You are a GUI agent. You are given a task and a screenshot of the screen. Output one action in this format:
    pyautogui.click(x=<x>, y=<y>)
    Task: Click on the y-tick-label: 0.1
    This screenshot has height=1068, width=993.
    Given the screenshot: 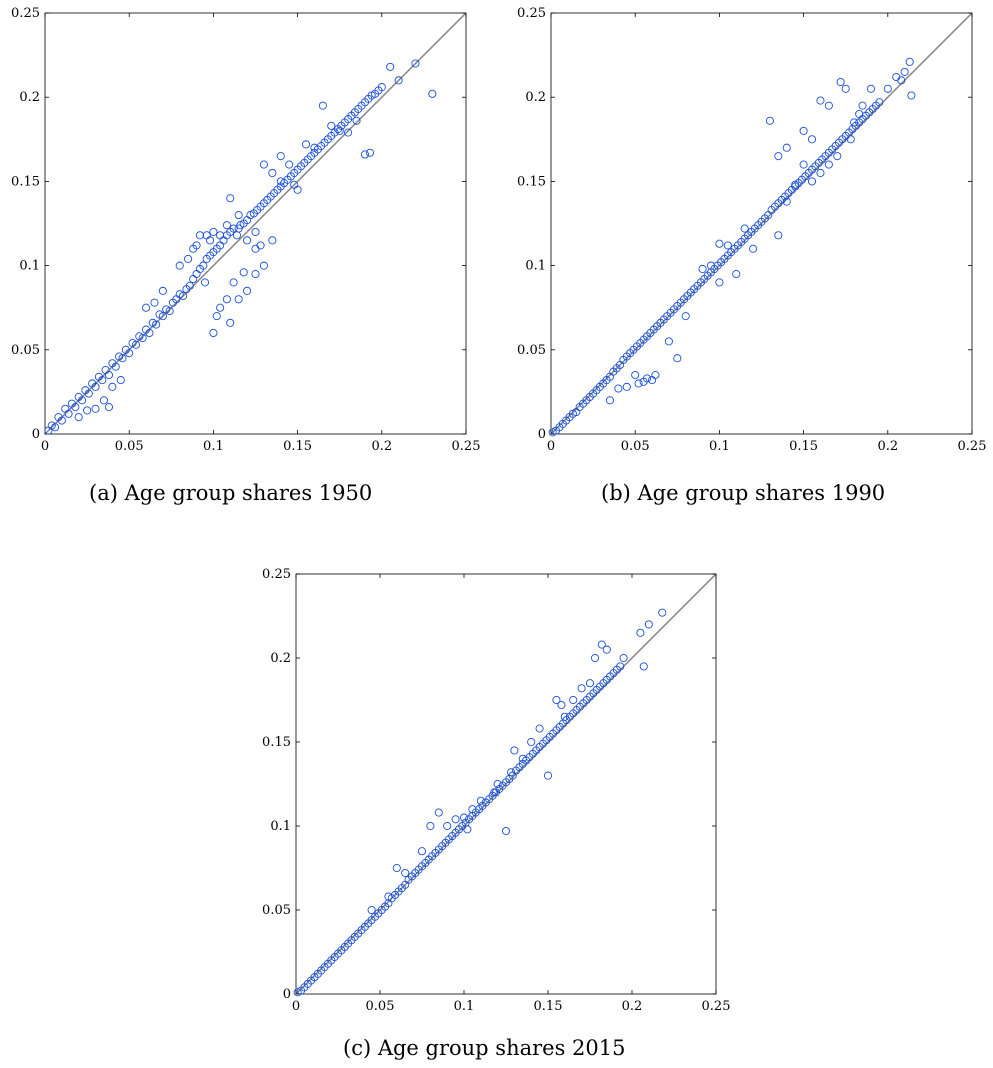 What is the action you would take?
    pyautogui.click(x=280, y=826)
    